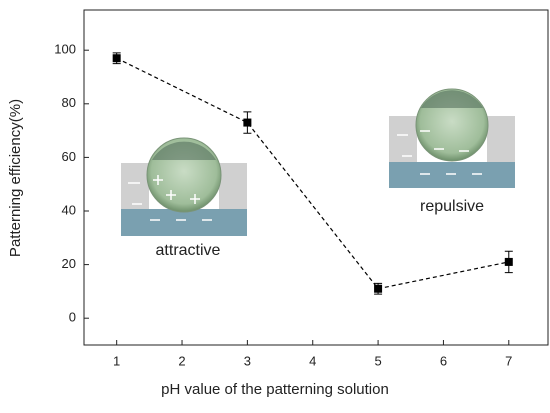 The image size is (550, 413). What do you see at coordinates (247, 360) in the screenshot?
I see `x-tick-label: 3` at bounding box center [247, 360].